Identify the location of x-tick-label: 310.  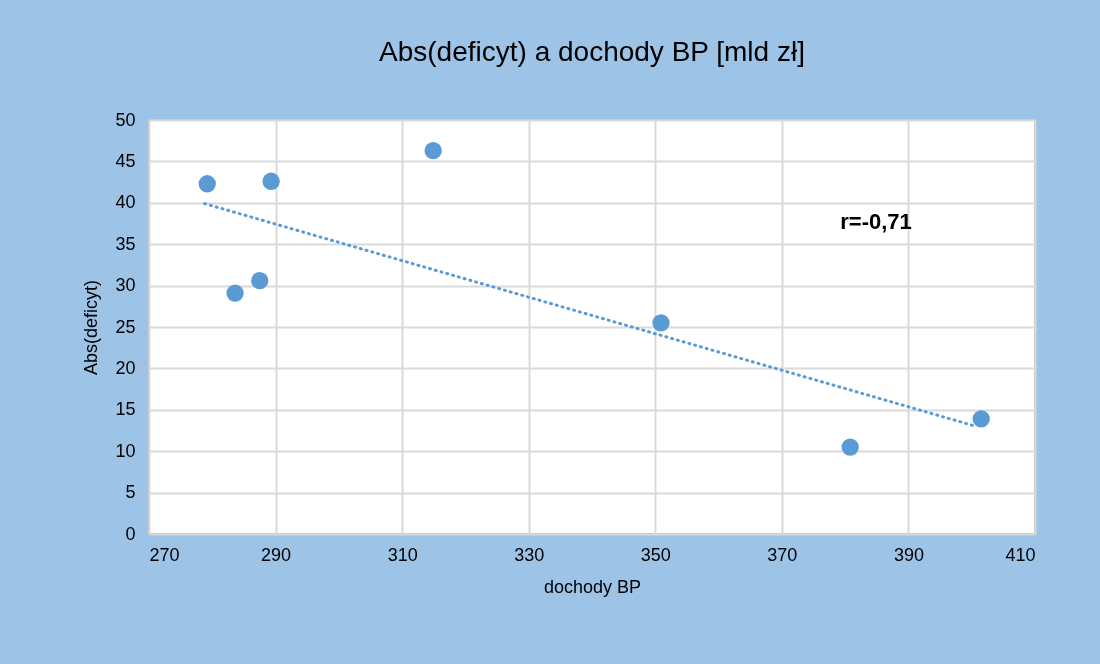
(402, 554).